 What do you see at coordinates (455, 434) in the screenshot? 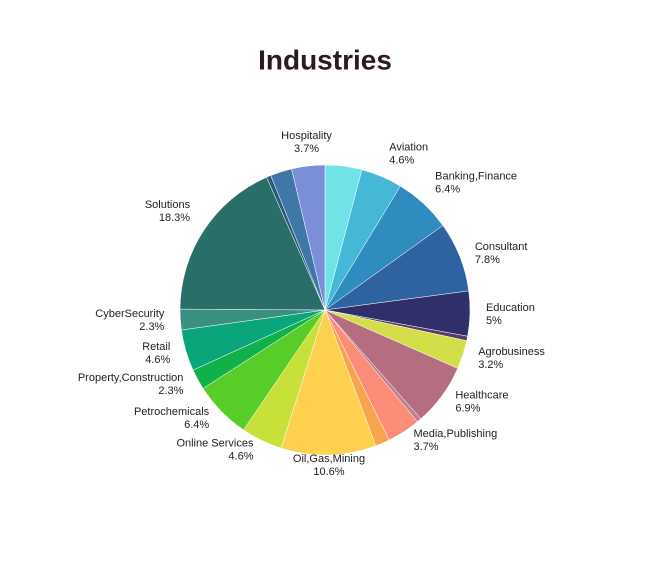
I see `slice-label: Media,Publishing` at bounding box center [455, 434].